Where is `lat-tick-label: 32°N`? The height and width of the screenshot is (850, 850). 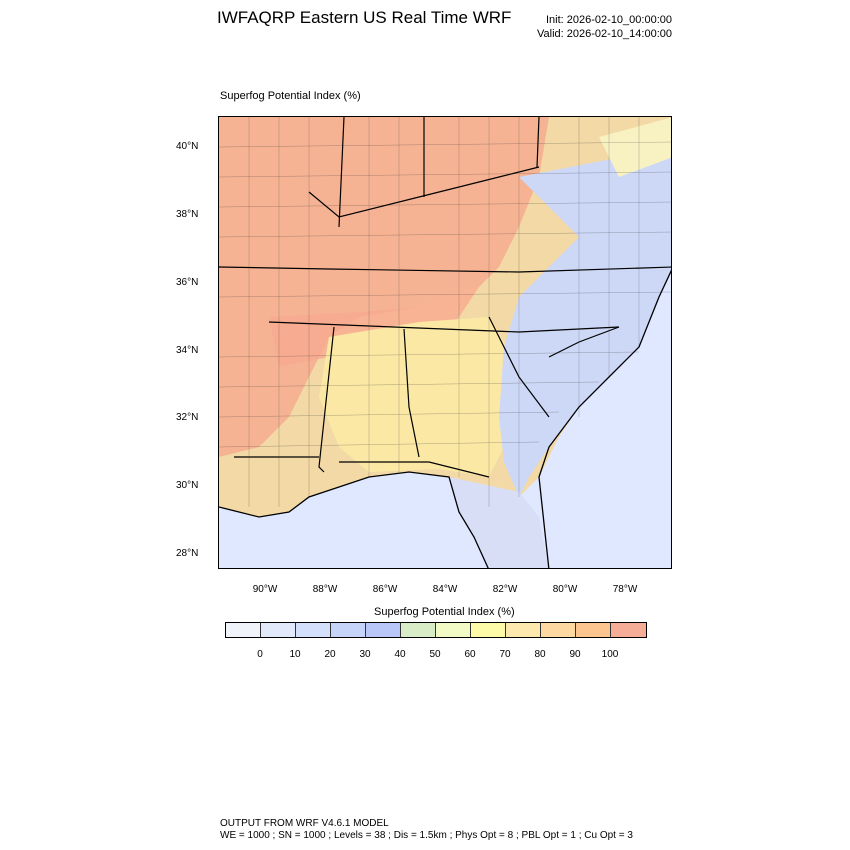 lat-tick-label: 32°N is located at coordinates (187, 417).